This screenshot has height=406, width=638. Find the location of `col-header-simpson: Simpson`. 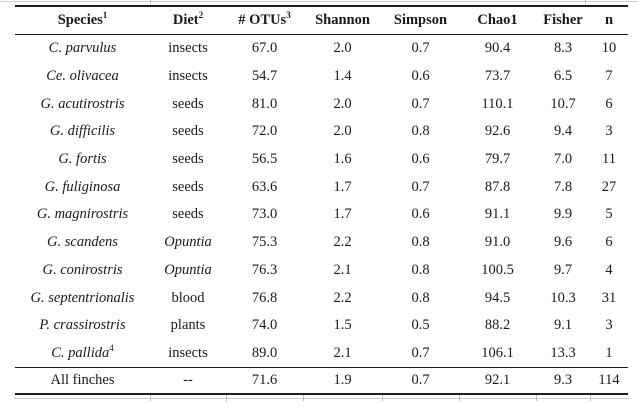

col-header-simpson: Simpson is located at coordinates (420, 20).